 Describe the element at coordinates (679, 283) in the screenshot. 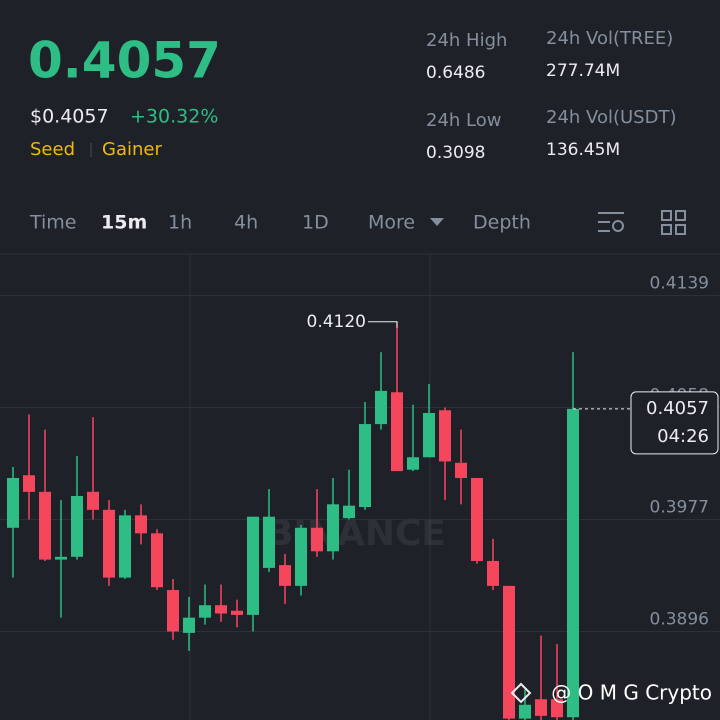

I see `y-tick-label: 0.4139` at that location.